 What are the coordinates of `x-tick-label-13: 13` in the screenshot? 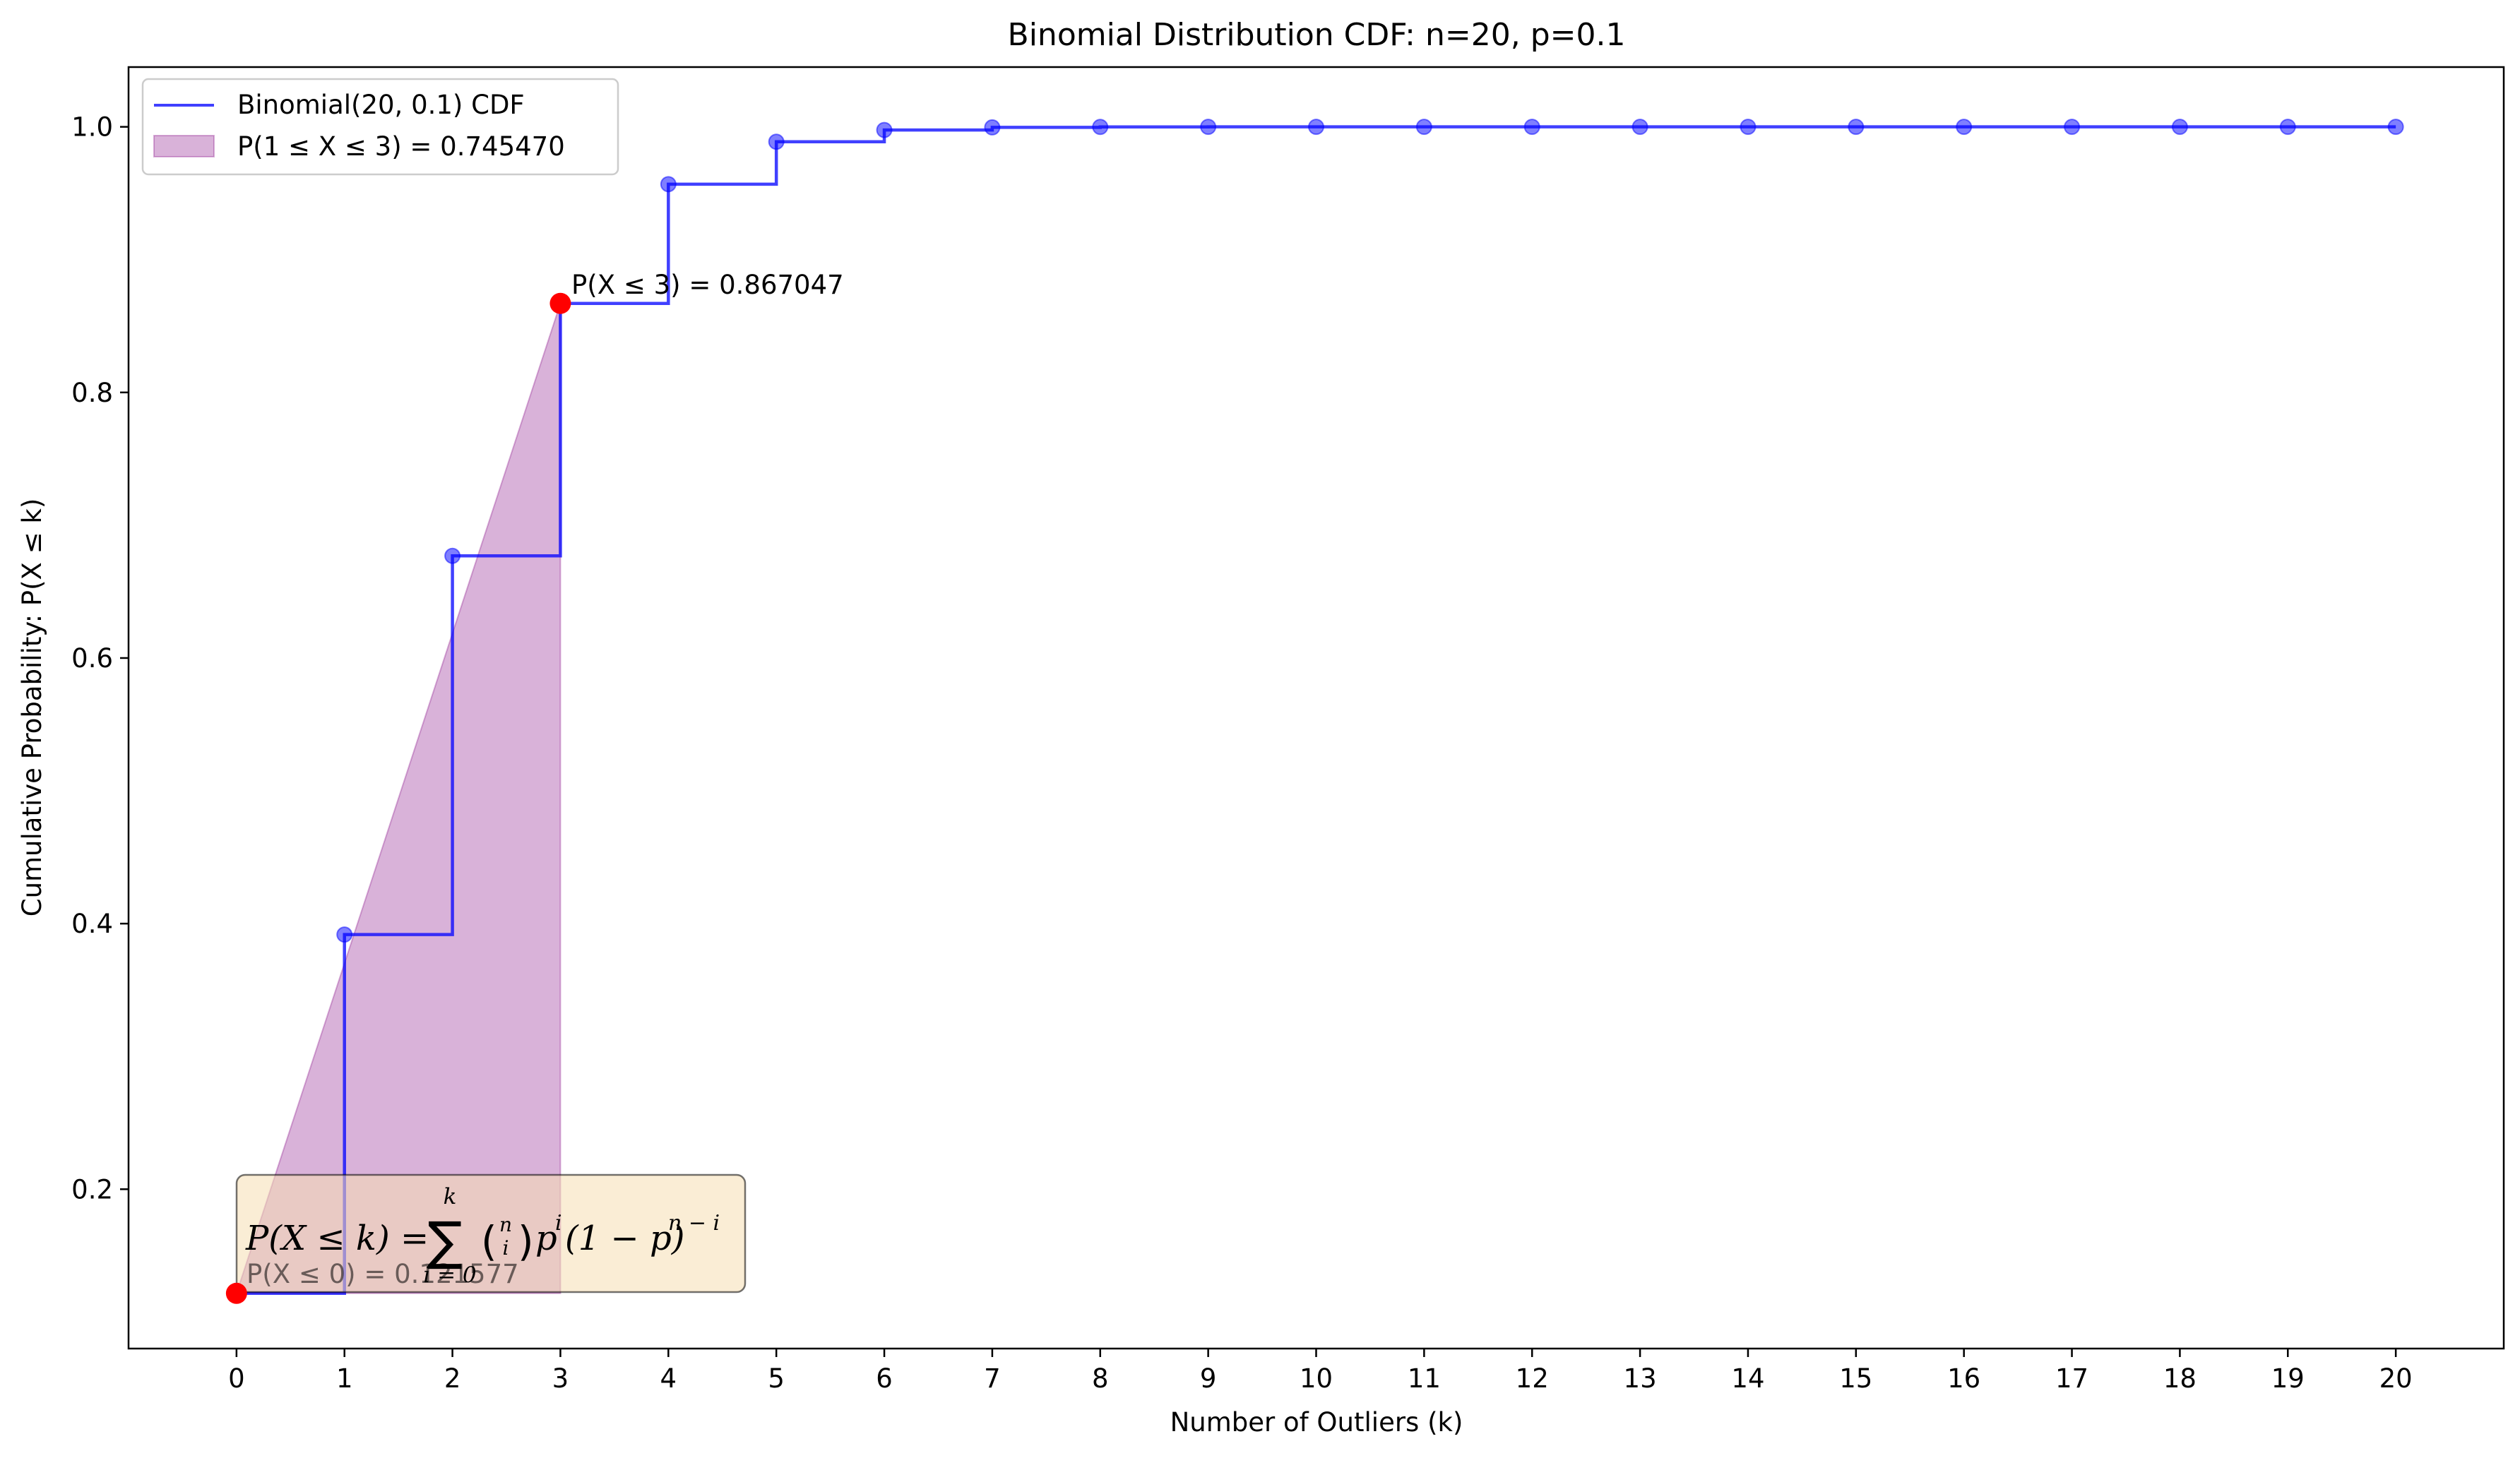 It's located at (1641, 1378).